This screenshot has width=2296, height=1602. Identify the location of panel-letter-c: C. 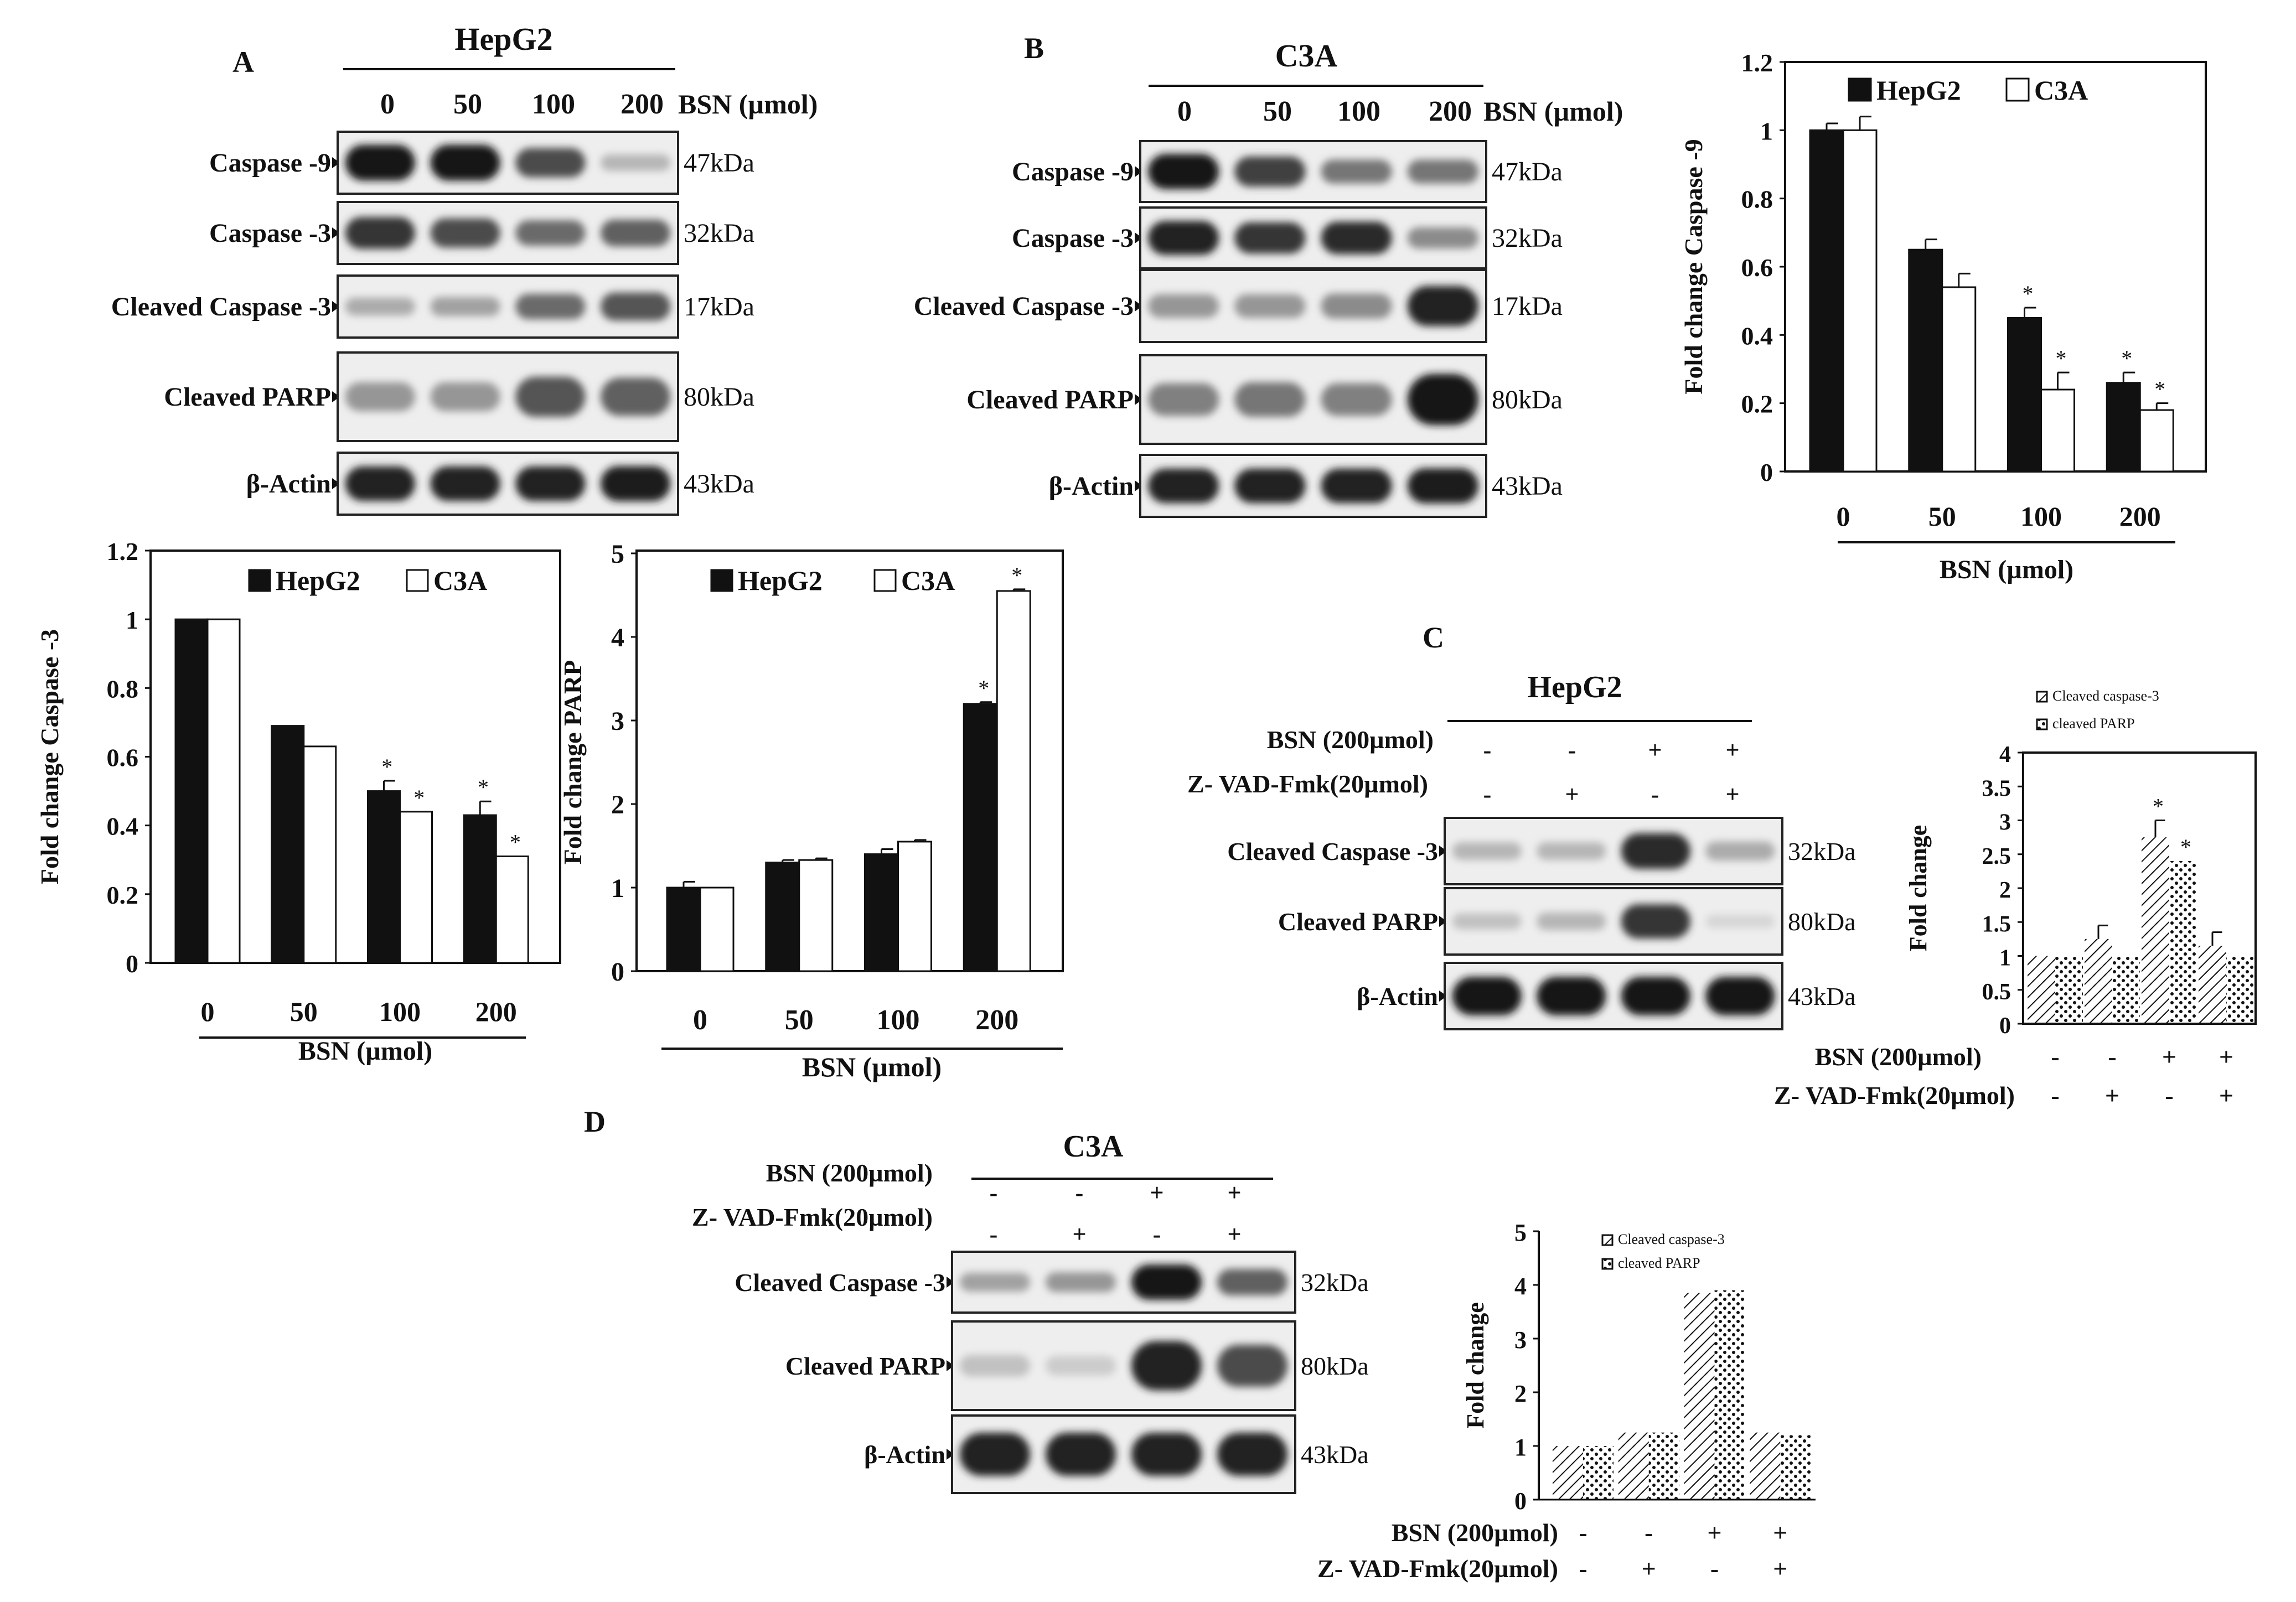
(1433, 638).